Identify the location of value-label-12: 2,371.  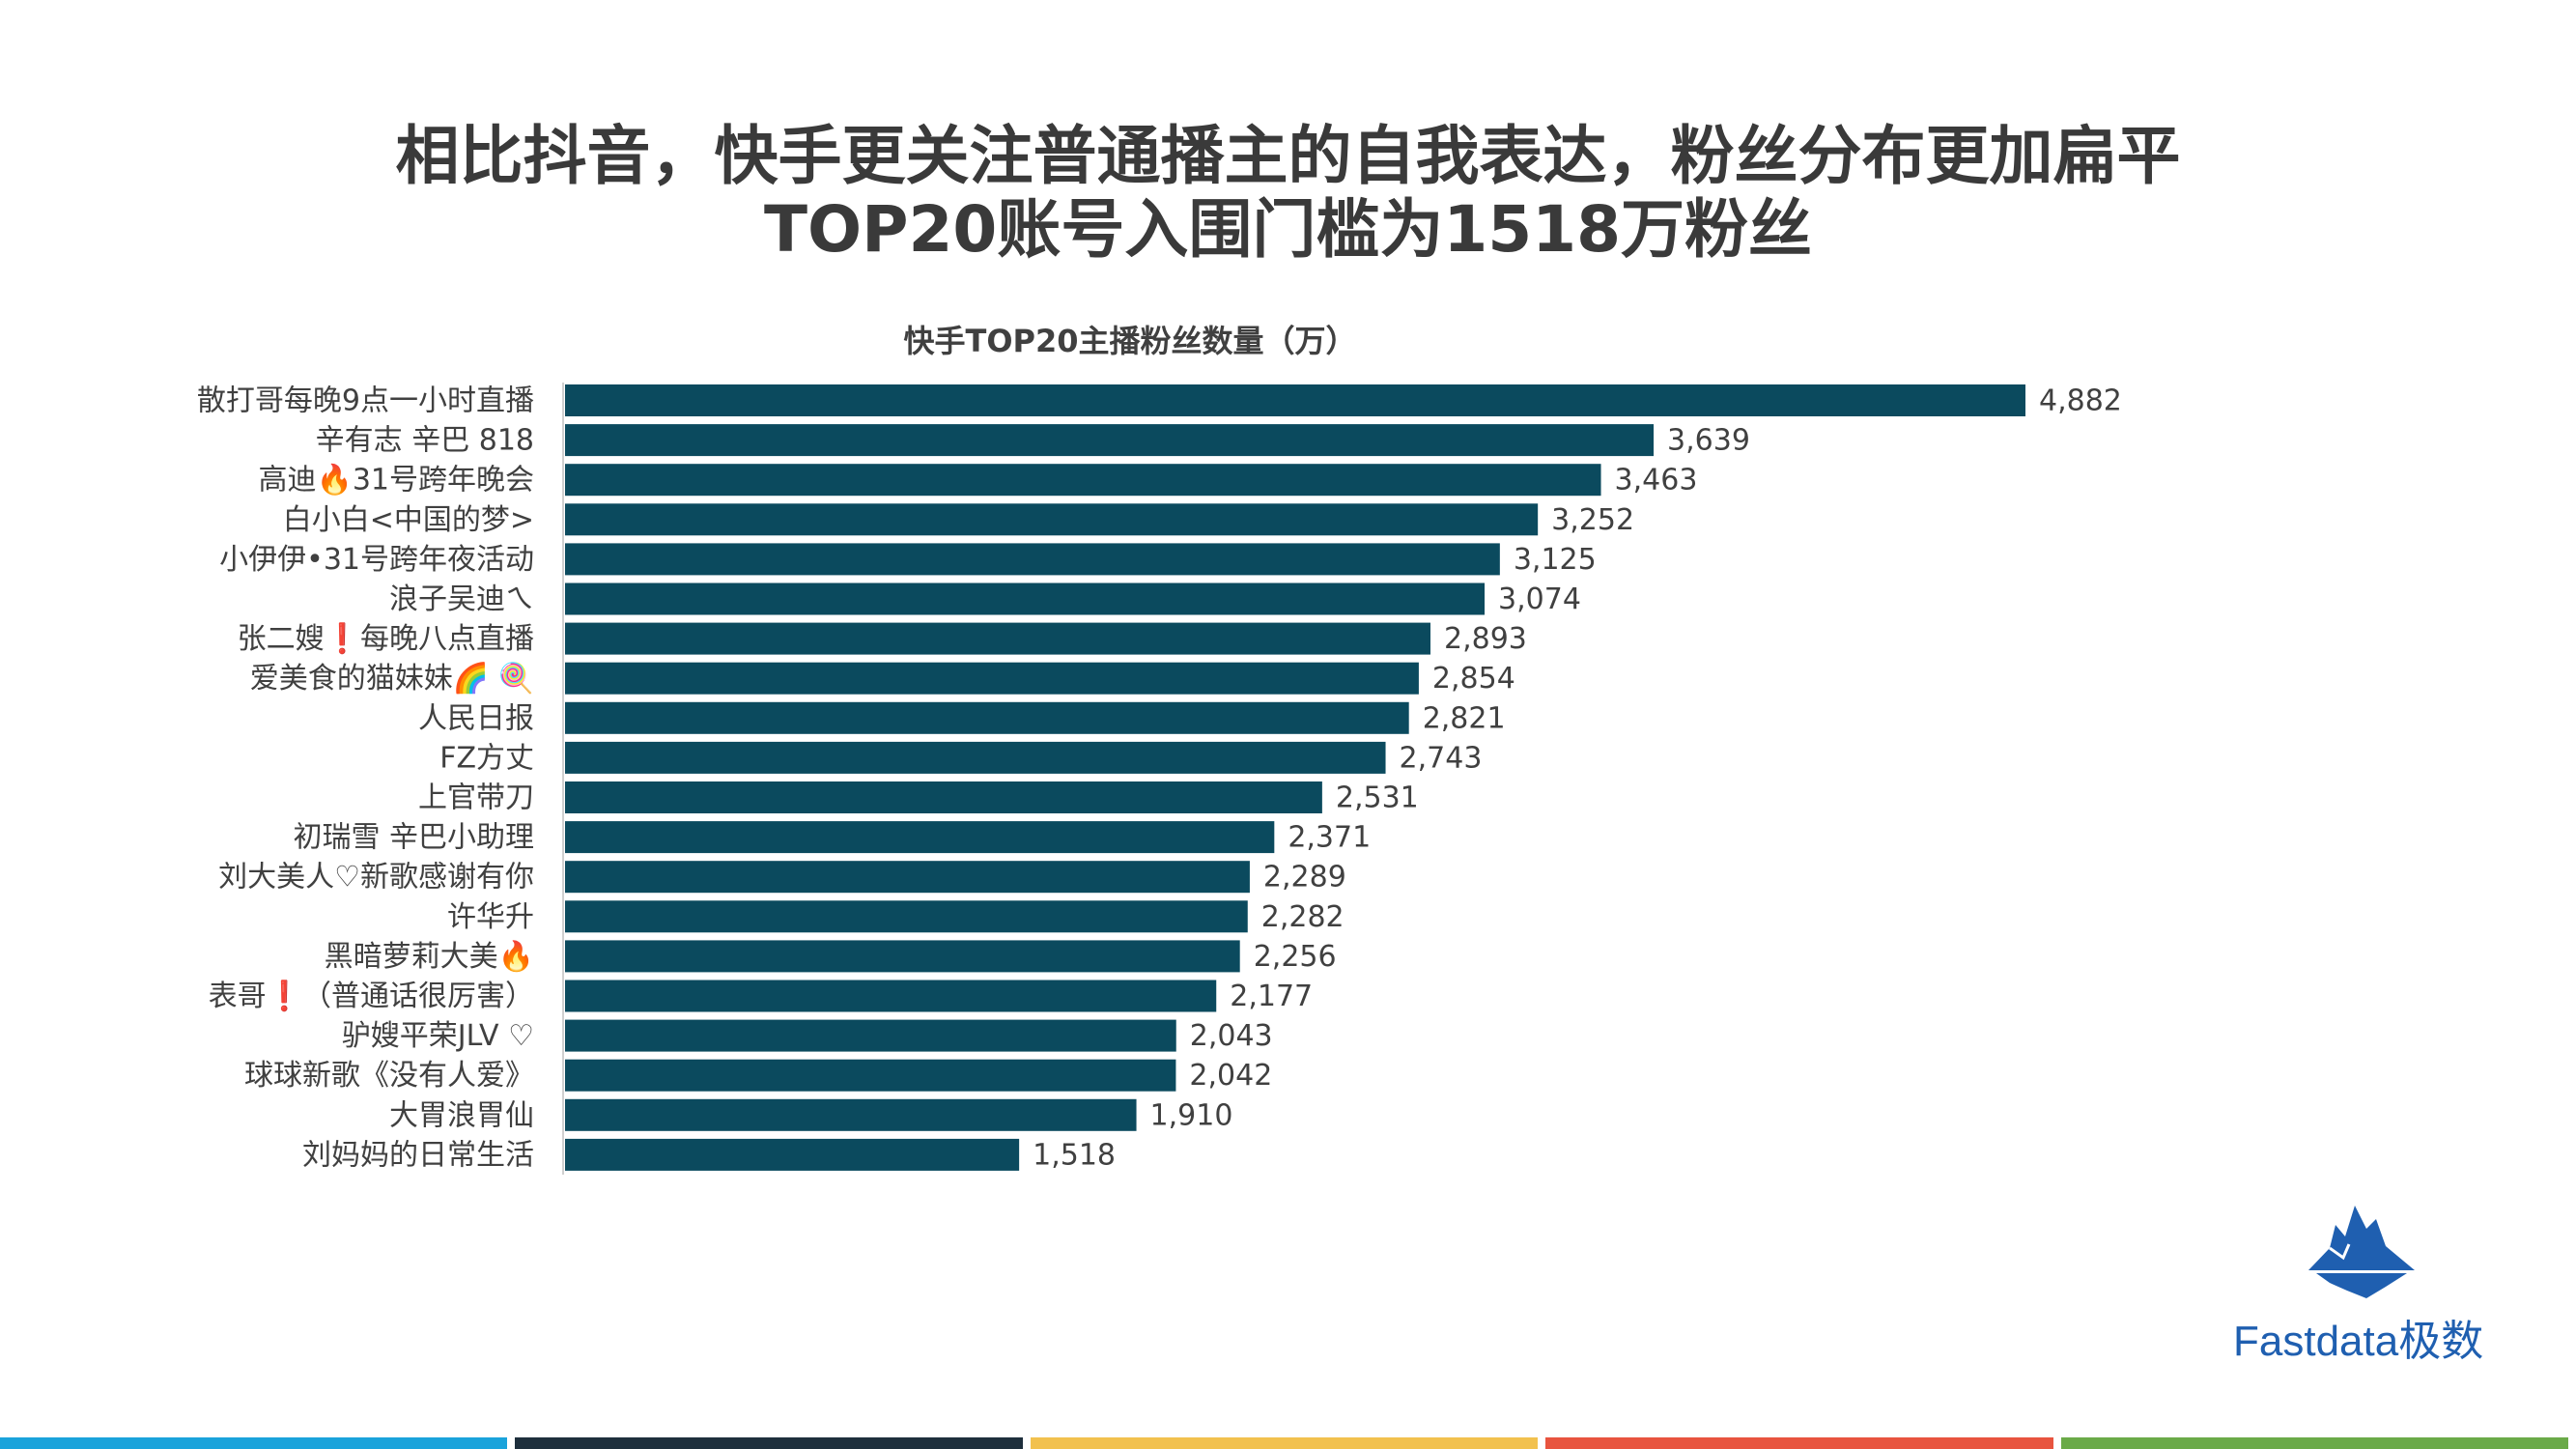
(1329, 838).